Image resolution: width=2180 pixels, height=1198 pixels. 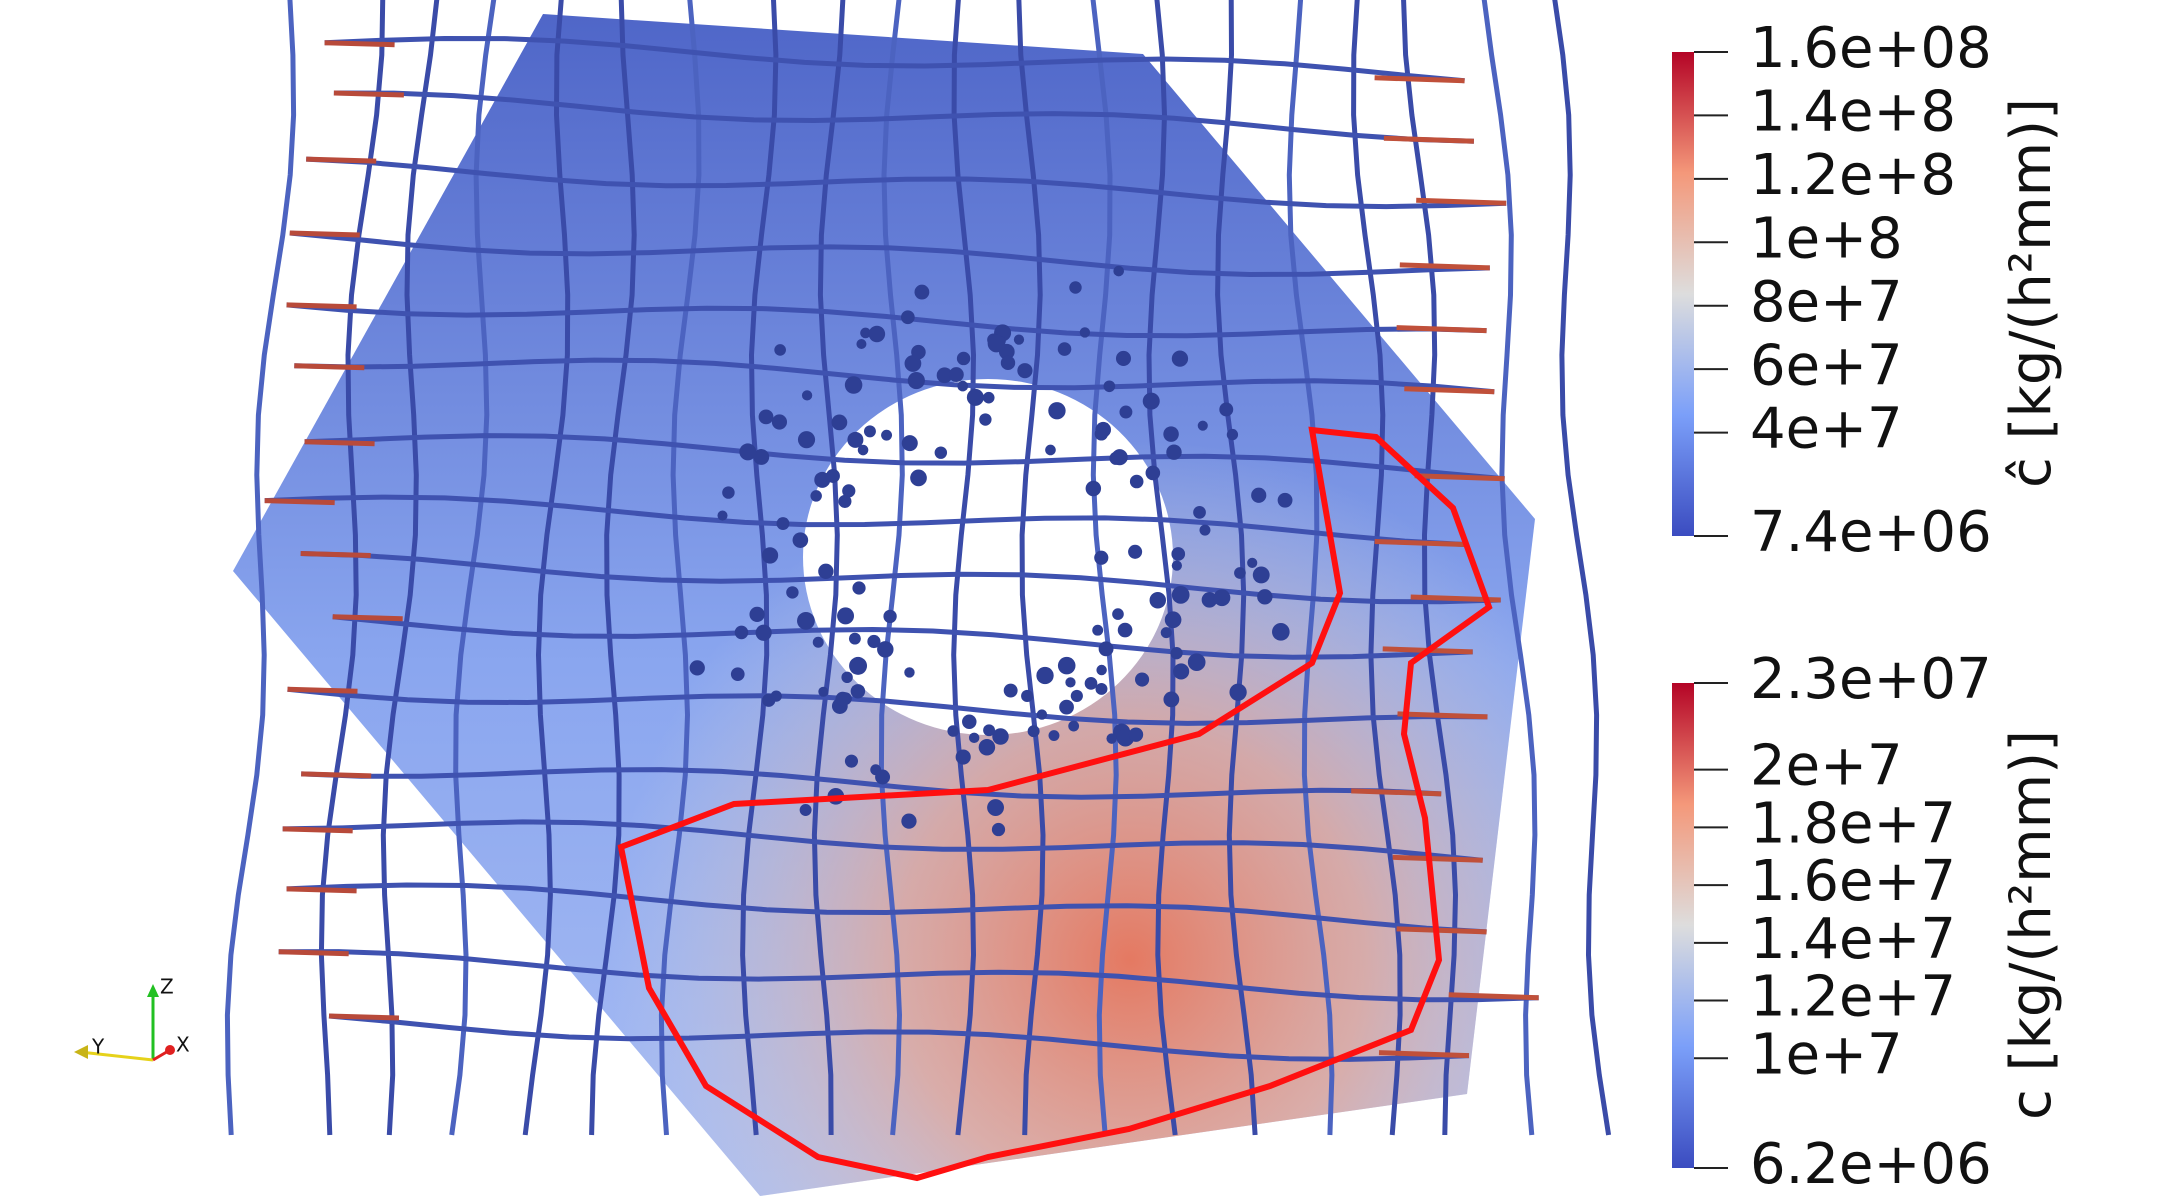 I want to click on colorbar-tick-label: 1.6e+08, so click(x=1871, y=48).